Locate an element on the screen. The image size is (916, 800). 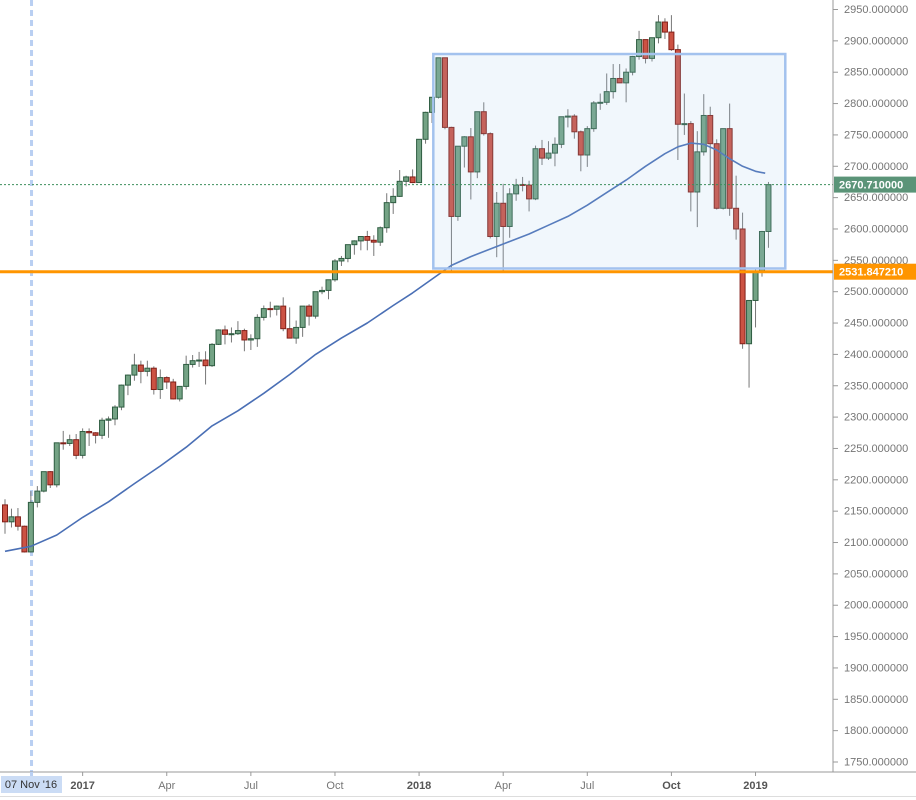
current-price-badge-bg is located at coordinates (875, 184).